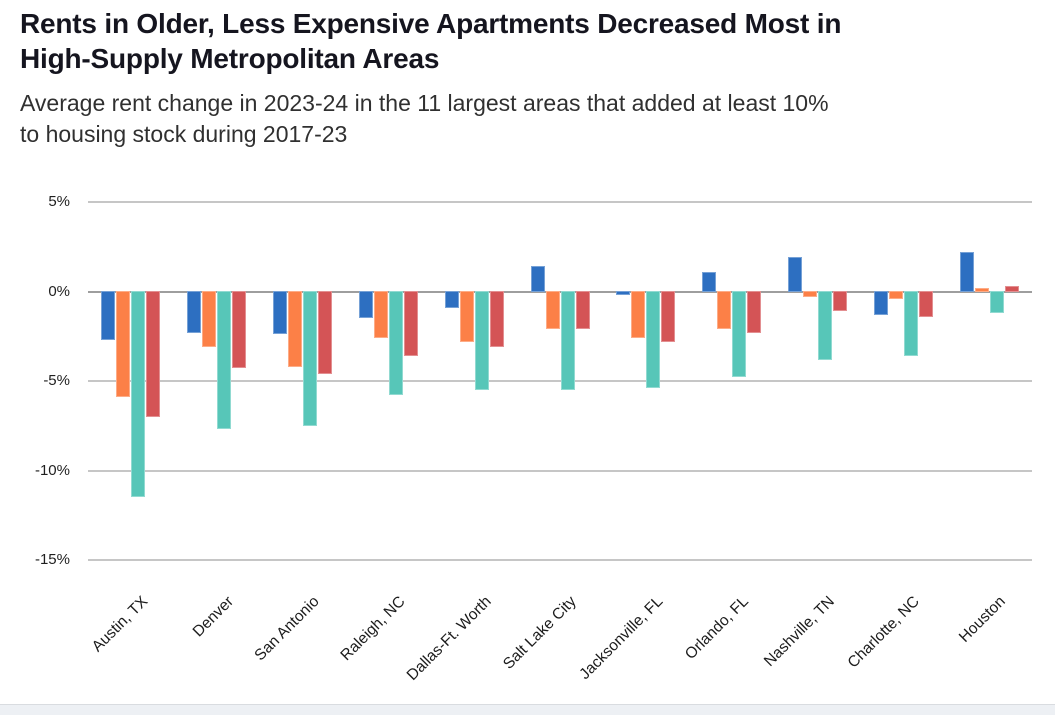  Describe the element at coordinates (59, 291) in the screenshot. I see `y-tick-label-0: 0%` at that location.